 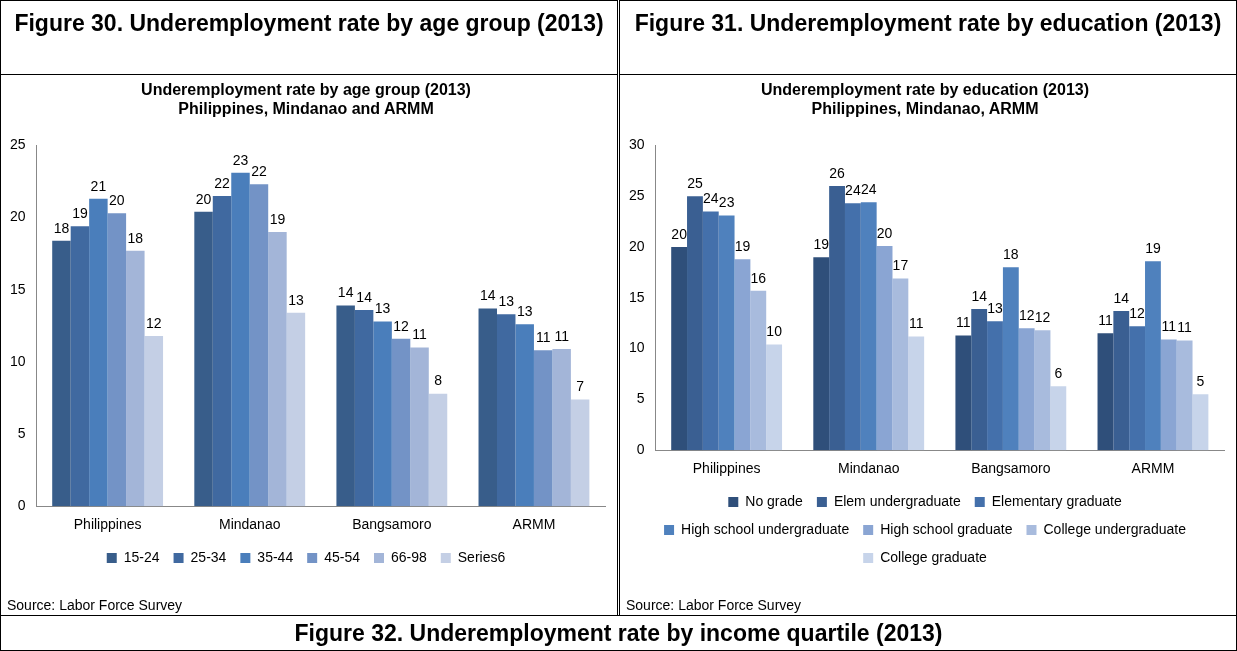 What do you see at coordinates (438, 380) in the screenshot?
I see `data-label: 8` at bounding box center [438, 380].